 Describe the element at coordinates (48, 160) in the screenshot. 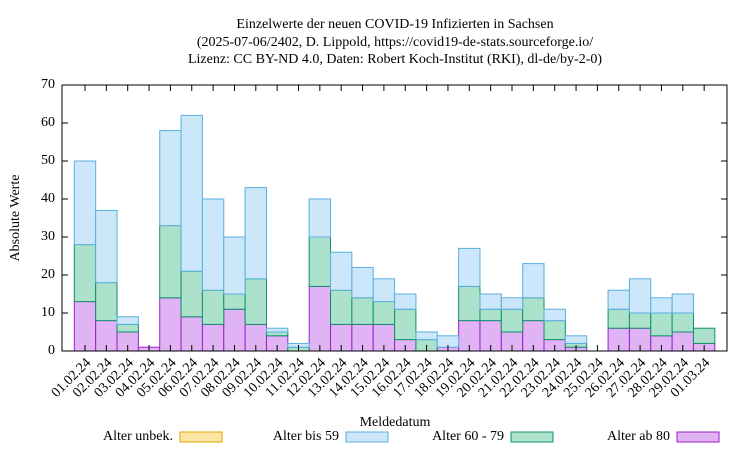

I see `y-tick-label: 50` at that location.